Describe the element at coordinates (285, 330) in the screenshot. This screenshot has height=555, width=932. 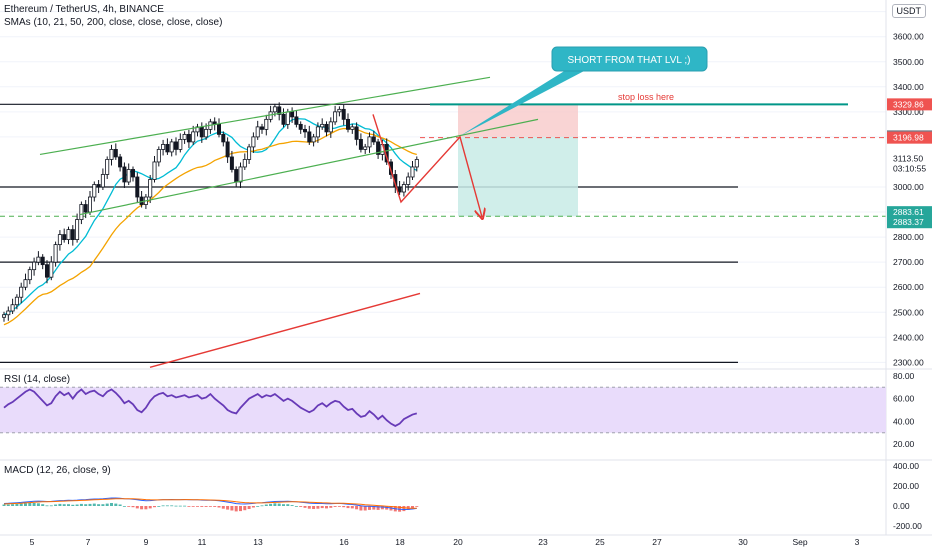
I see `sma200-line` at that location.